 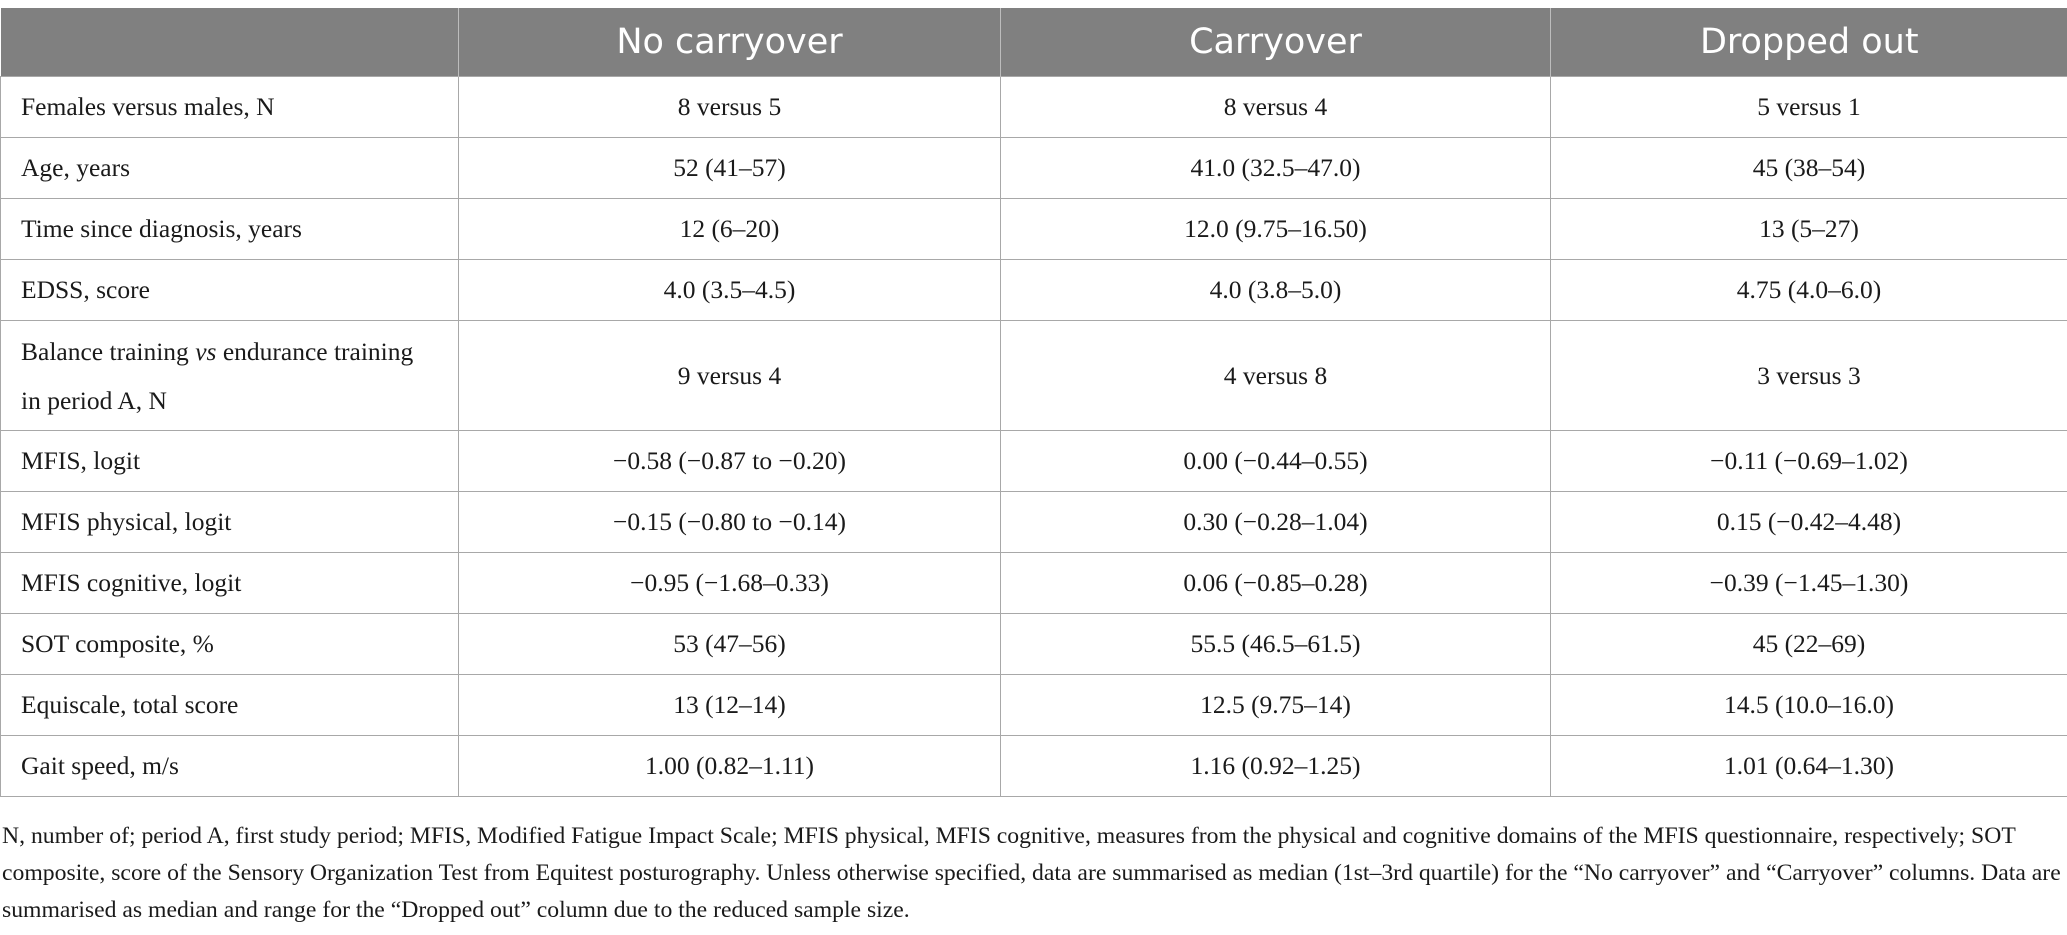 I want to click on table-cell: 9 versus 4, so click(x=729, y=375).